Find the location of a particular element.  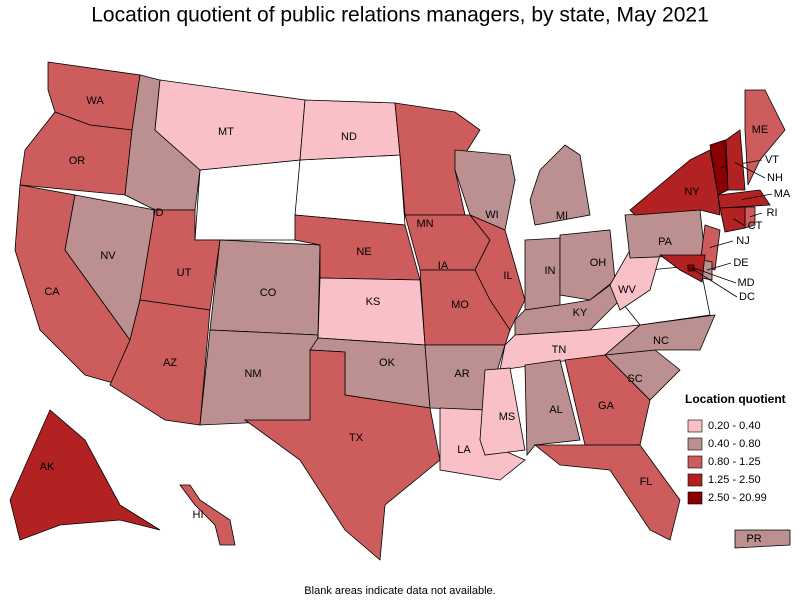

legend-label: 2.50 - 20.99 is located at coordinates (737, 498).